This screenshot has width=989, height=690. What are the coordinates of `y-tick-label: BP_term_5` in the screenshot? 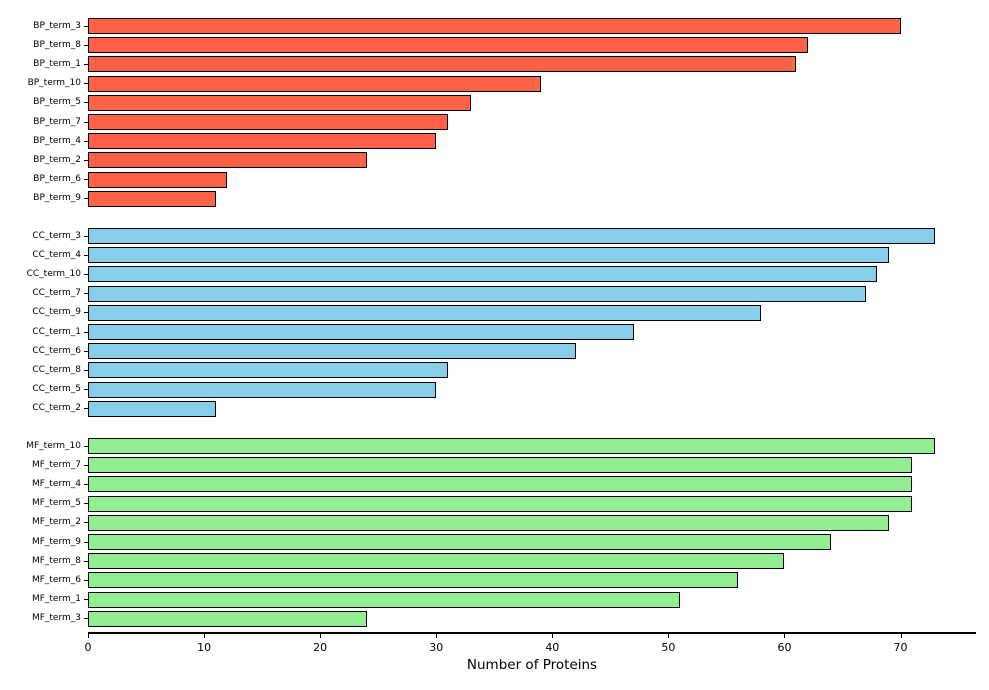 It's located at (57, 102).